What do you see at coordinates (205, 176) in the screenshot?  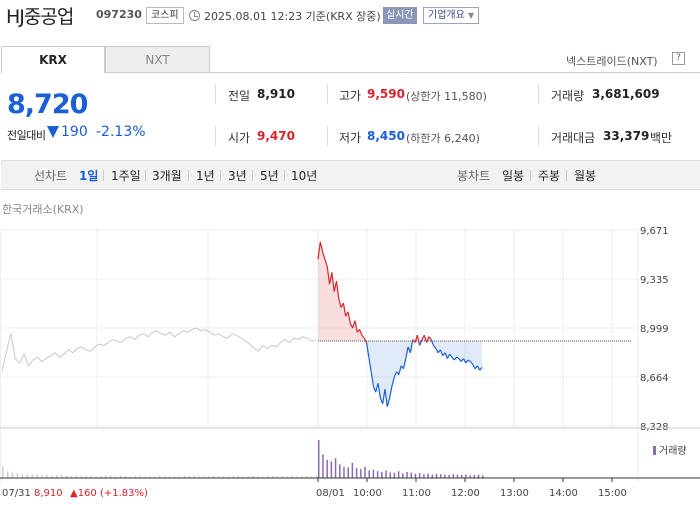 I see `period-1y: 1년` at bounding box center [205, 176].